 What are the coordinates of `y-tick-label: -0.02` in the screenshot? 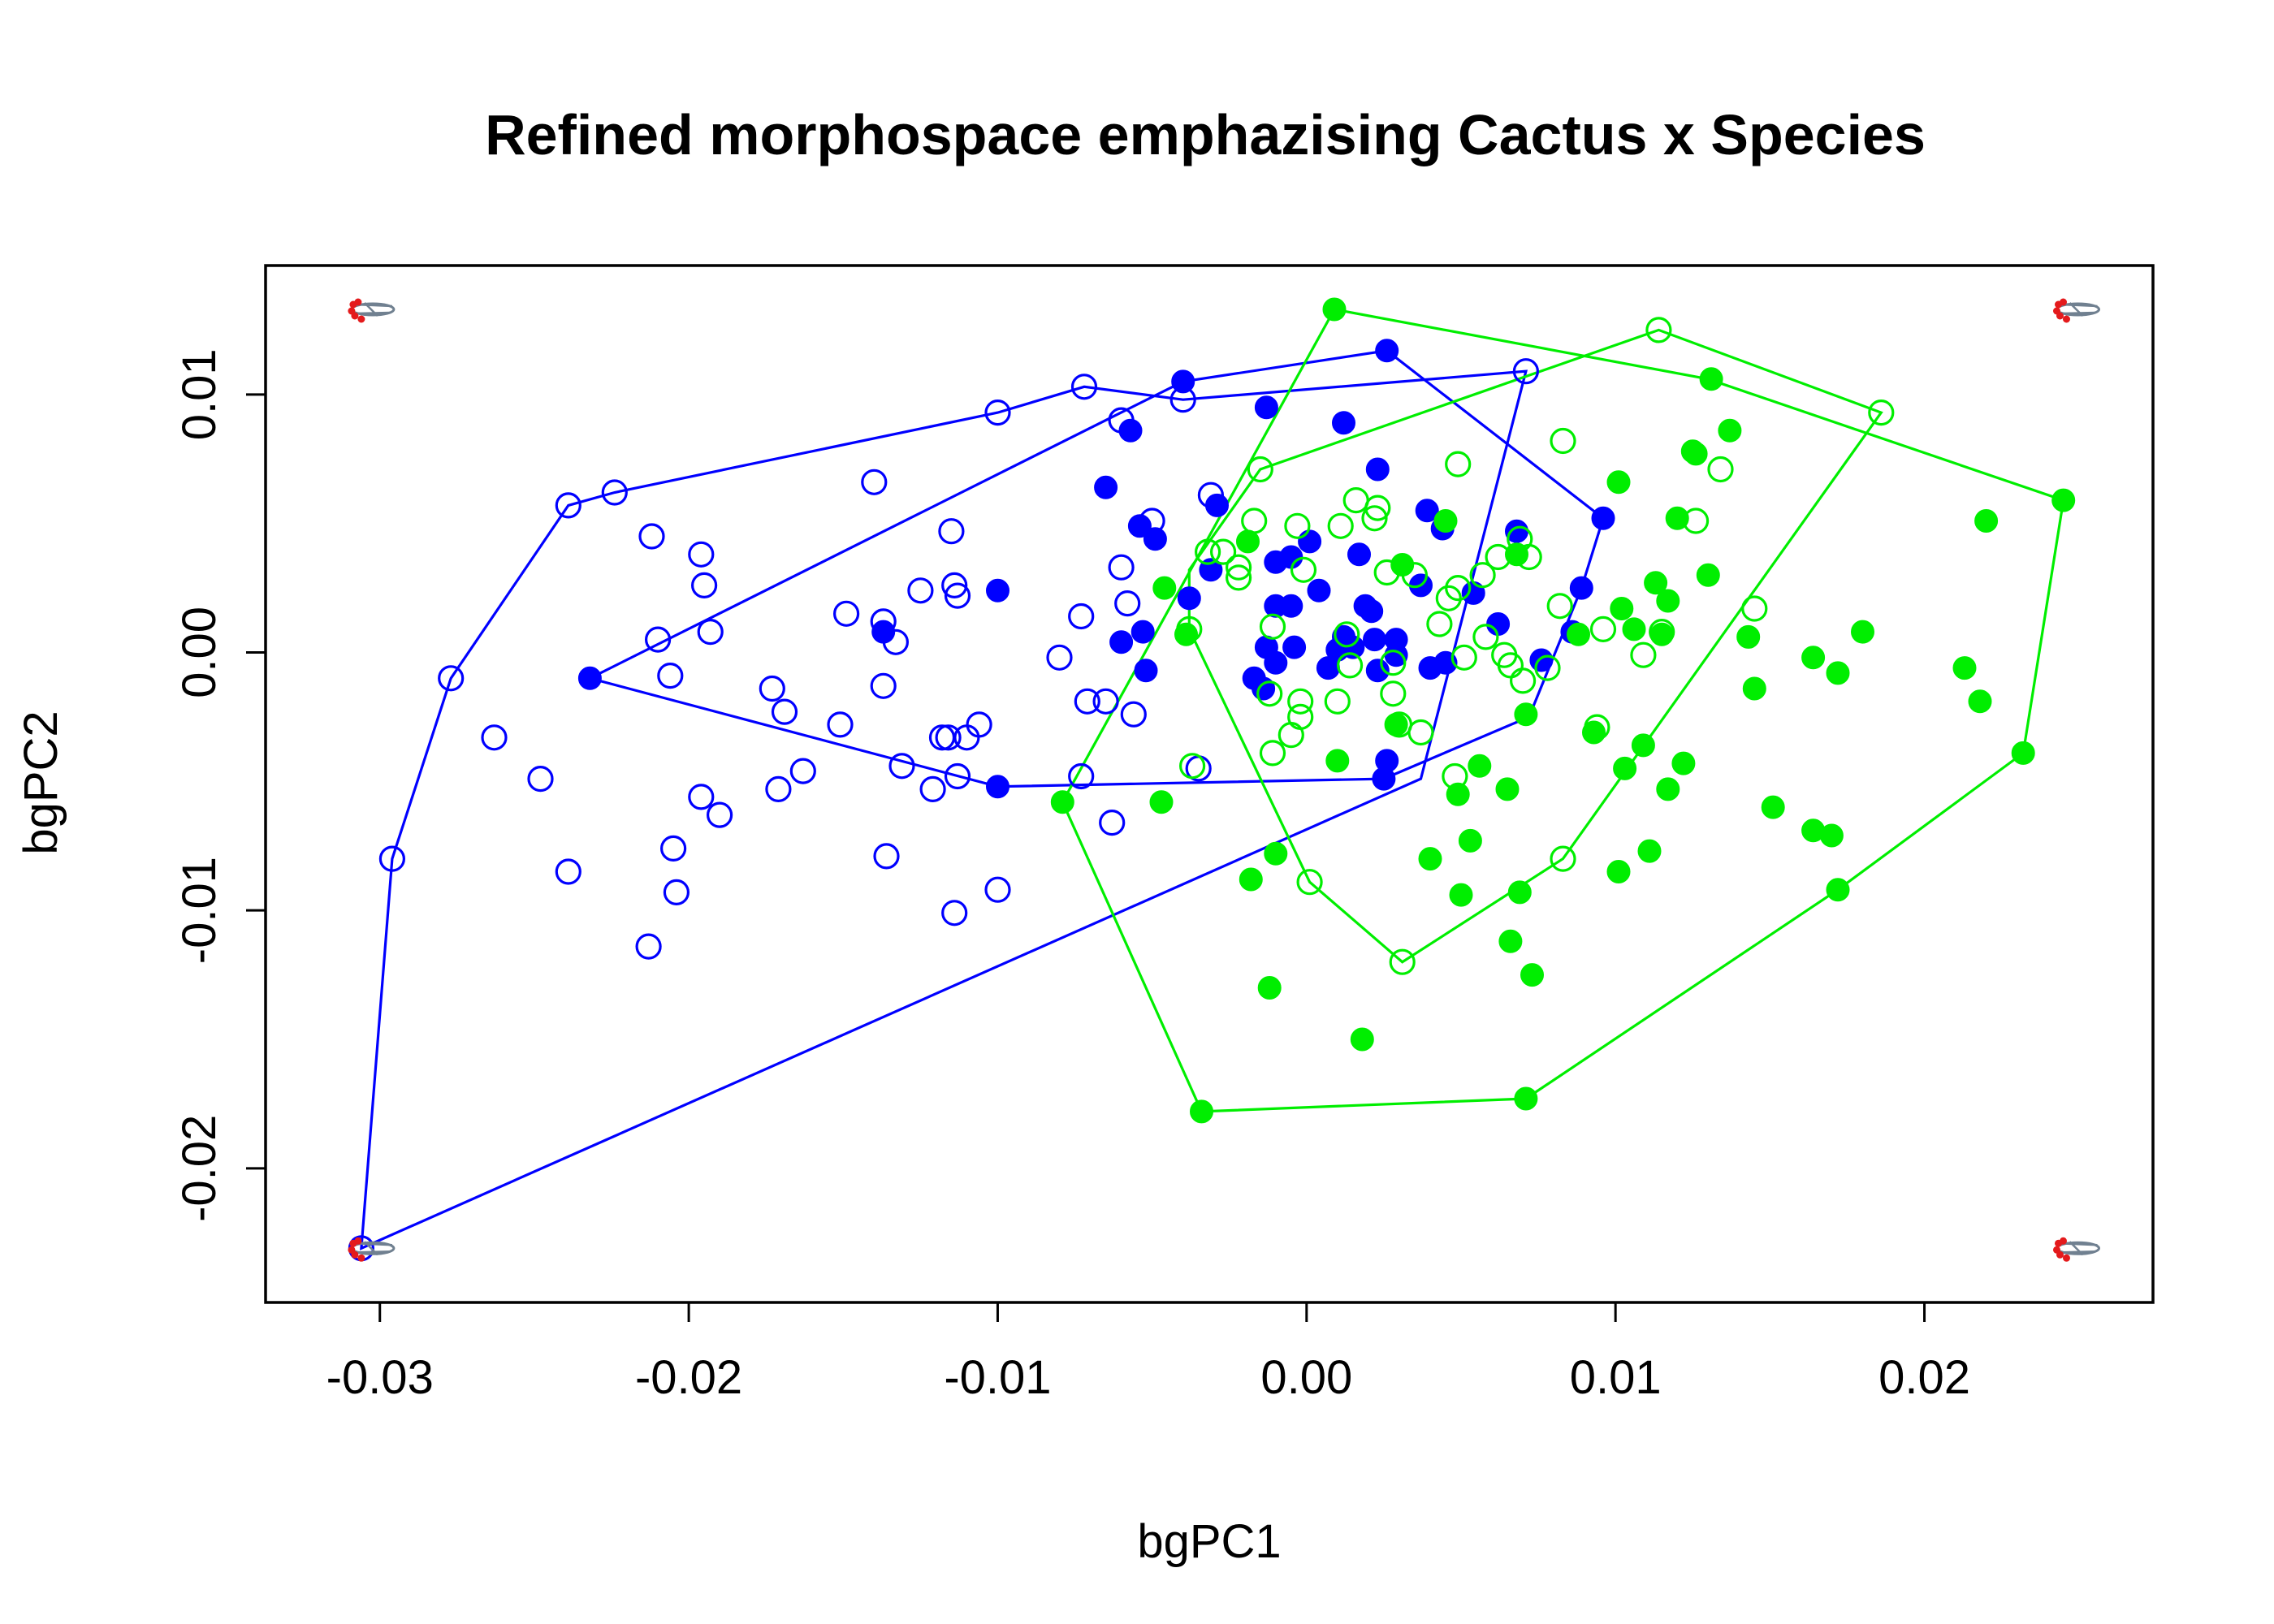 It's located at (199, 1169).